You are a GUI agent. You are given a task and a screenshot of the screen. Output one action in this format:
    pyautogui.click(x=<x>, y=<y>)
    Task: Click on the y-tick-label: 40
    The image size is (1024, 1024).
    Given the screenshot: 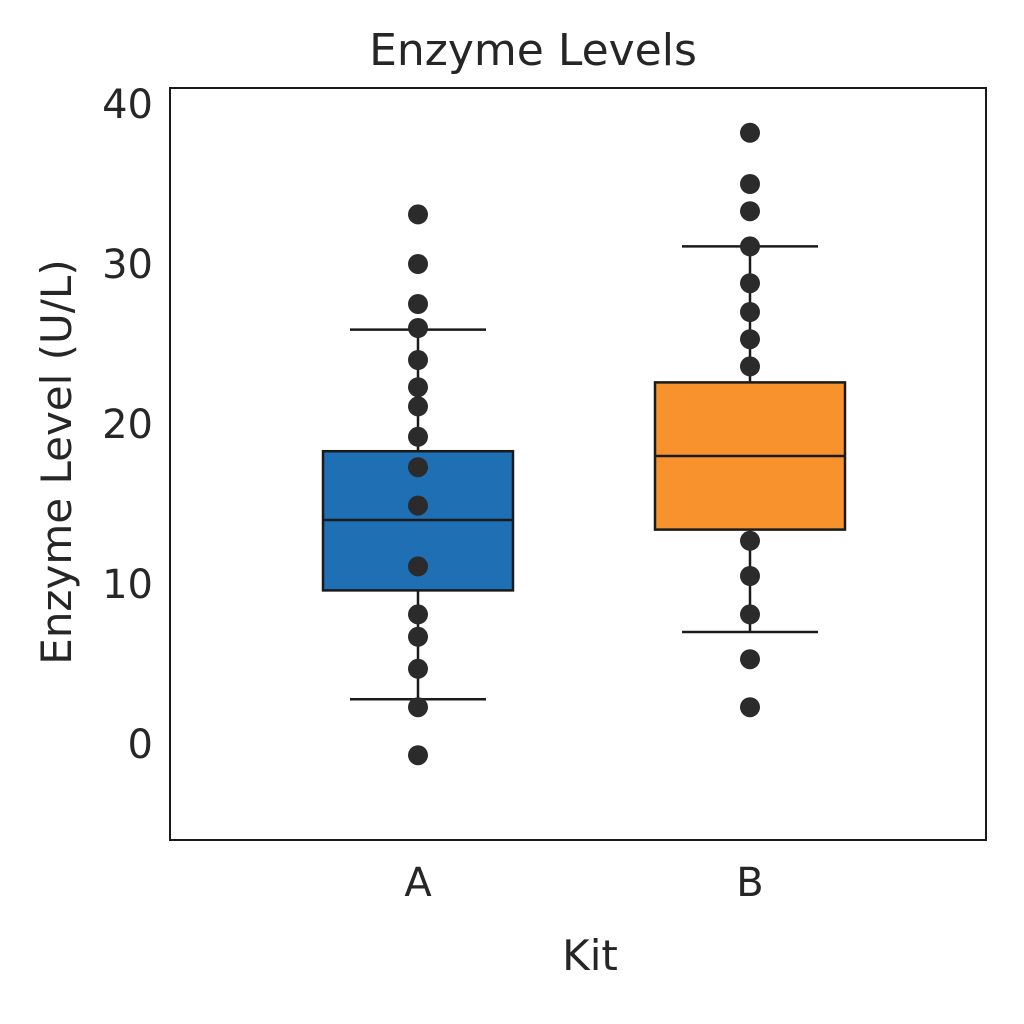 What is the action you would take?
    pyautogui.click(x=127, y=105)
    